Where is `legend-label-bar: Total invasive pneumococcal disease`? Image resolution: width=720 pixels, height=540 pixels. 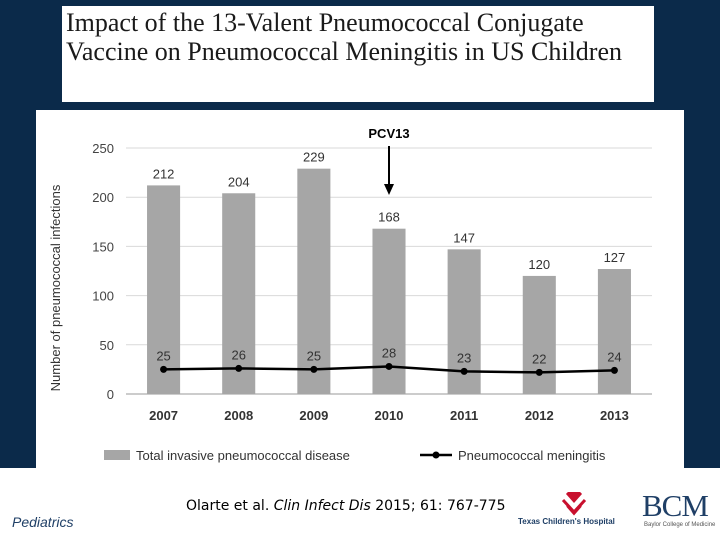
legend-label-bar: Total invasive pneumococcal disease is located at coordinates (243, 455).